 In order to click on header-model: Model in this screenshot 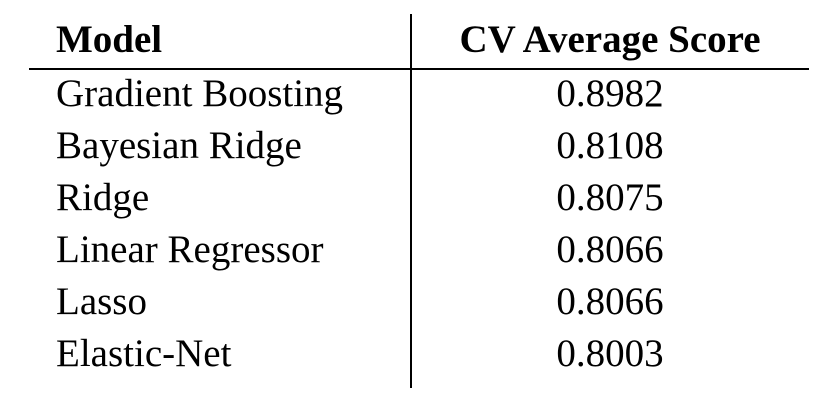, I will do `click(109, 39)`.